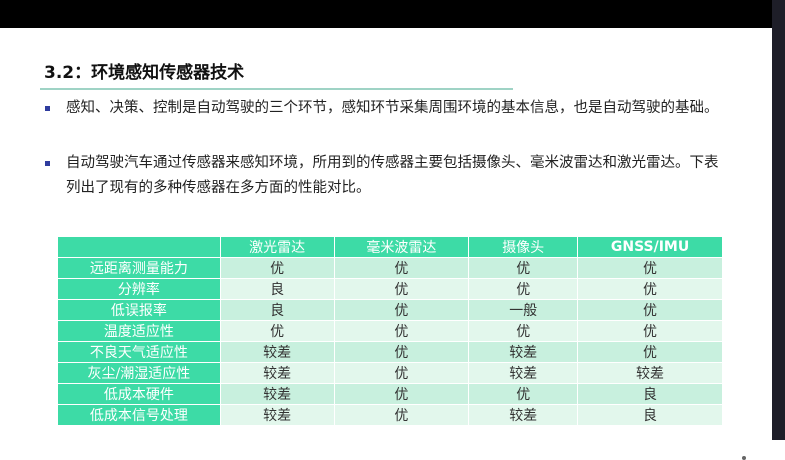 The height and width of the screenshot is (460, 785). What do you see at coordinates (139, 394) in the screenshot?
I see `row-header: 低成本硬件` at bounding box center [139, 394].